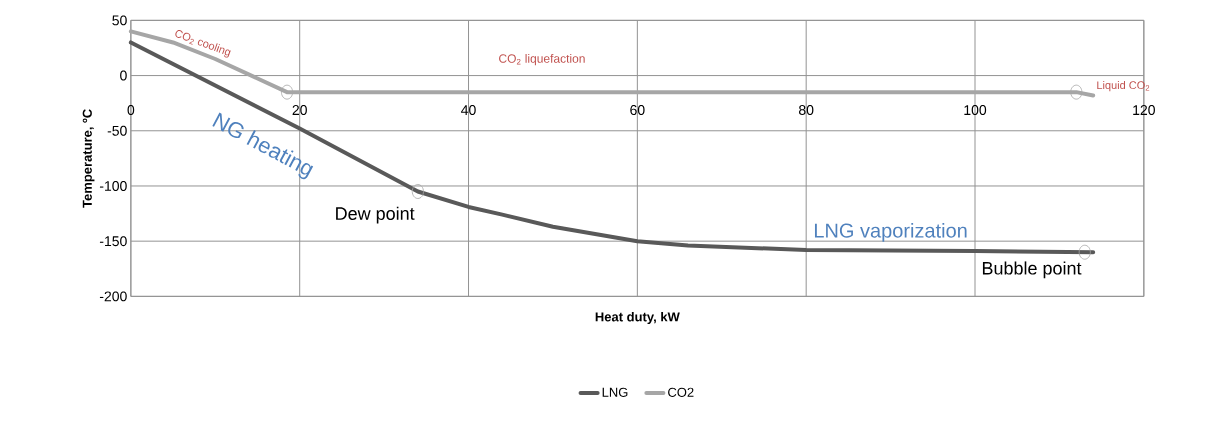 The height and width of the screenshot is (441, 1214). What do you see at coordinates (375, 215) in the screenshot?
I see `annotation: Dew point` at bounding box center [375, 215].